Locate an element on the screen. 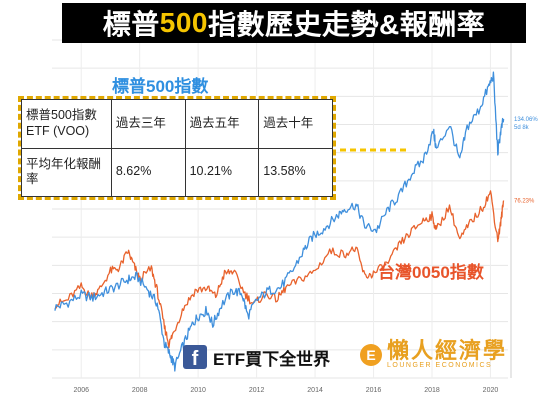  x-tick-label: 2012 is located at coordinates (257, 390).